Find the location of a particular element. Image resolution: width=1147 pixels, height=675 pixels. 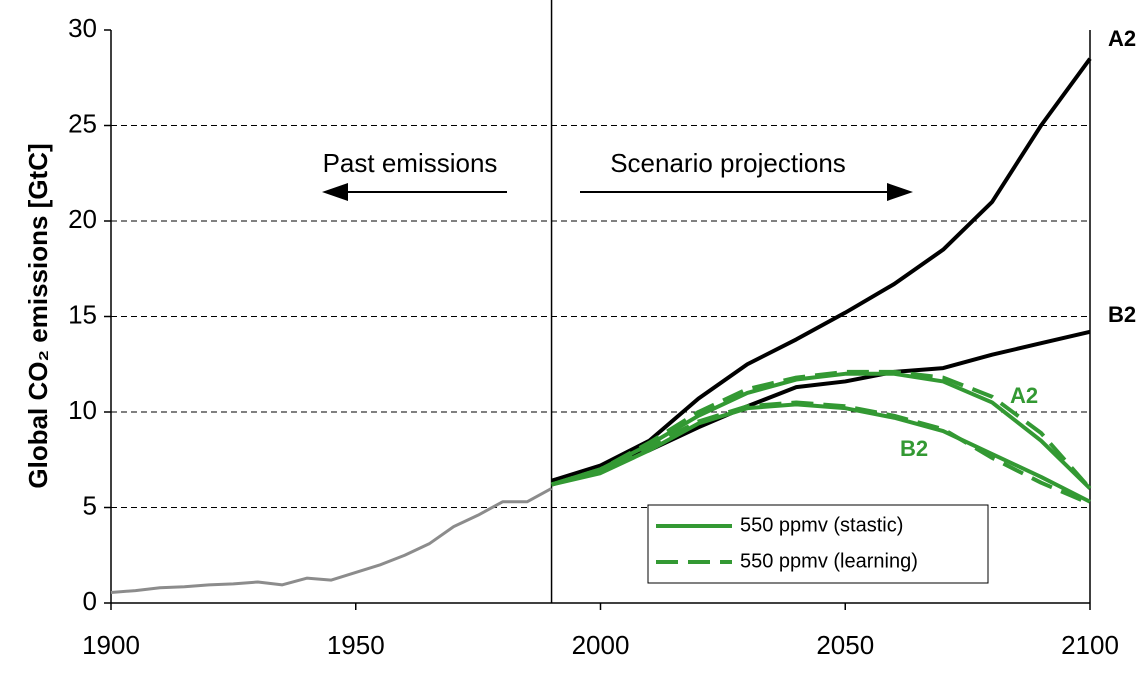

annotation: Scenario projections is located at coordinates (728, 163).